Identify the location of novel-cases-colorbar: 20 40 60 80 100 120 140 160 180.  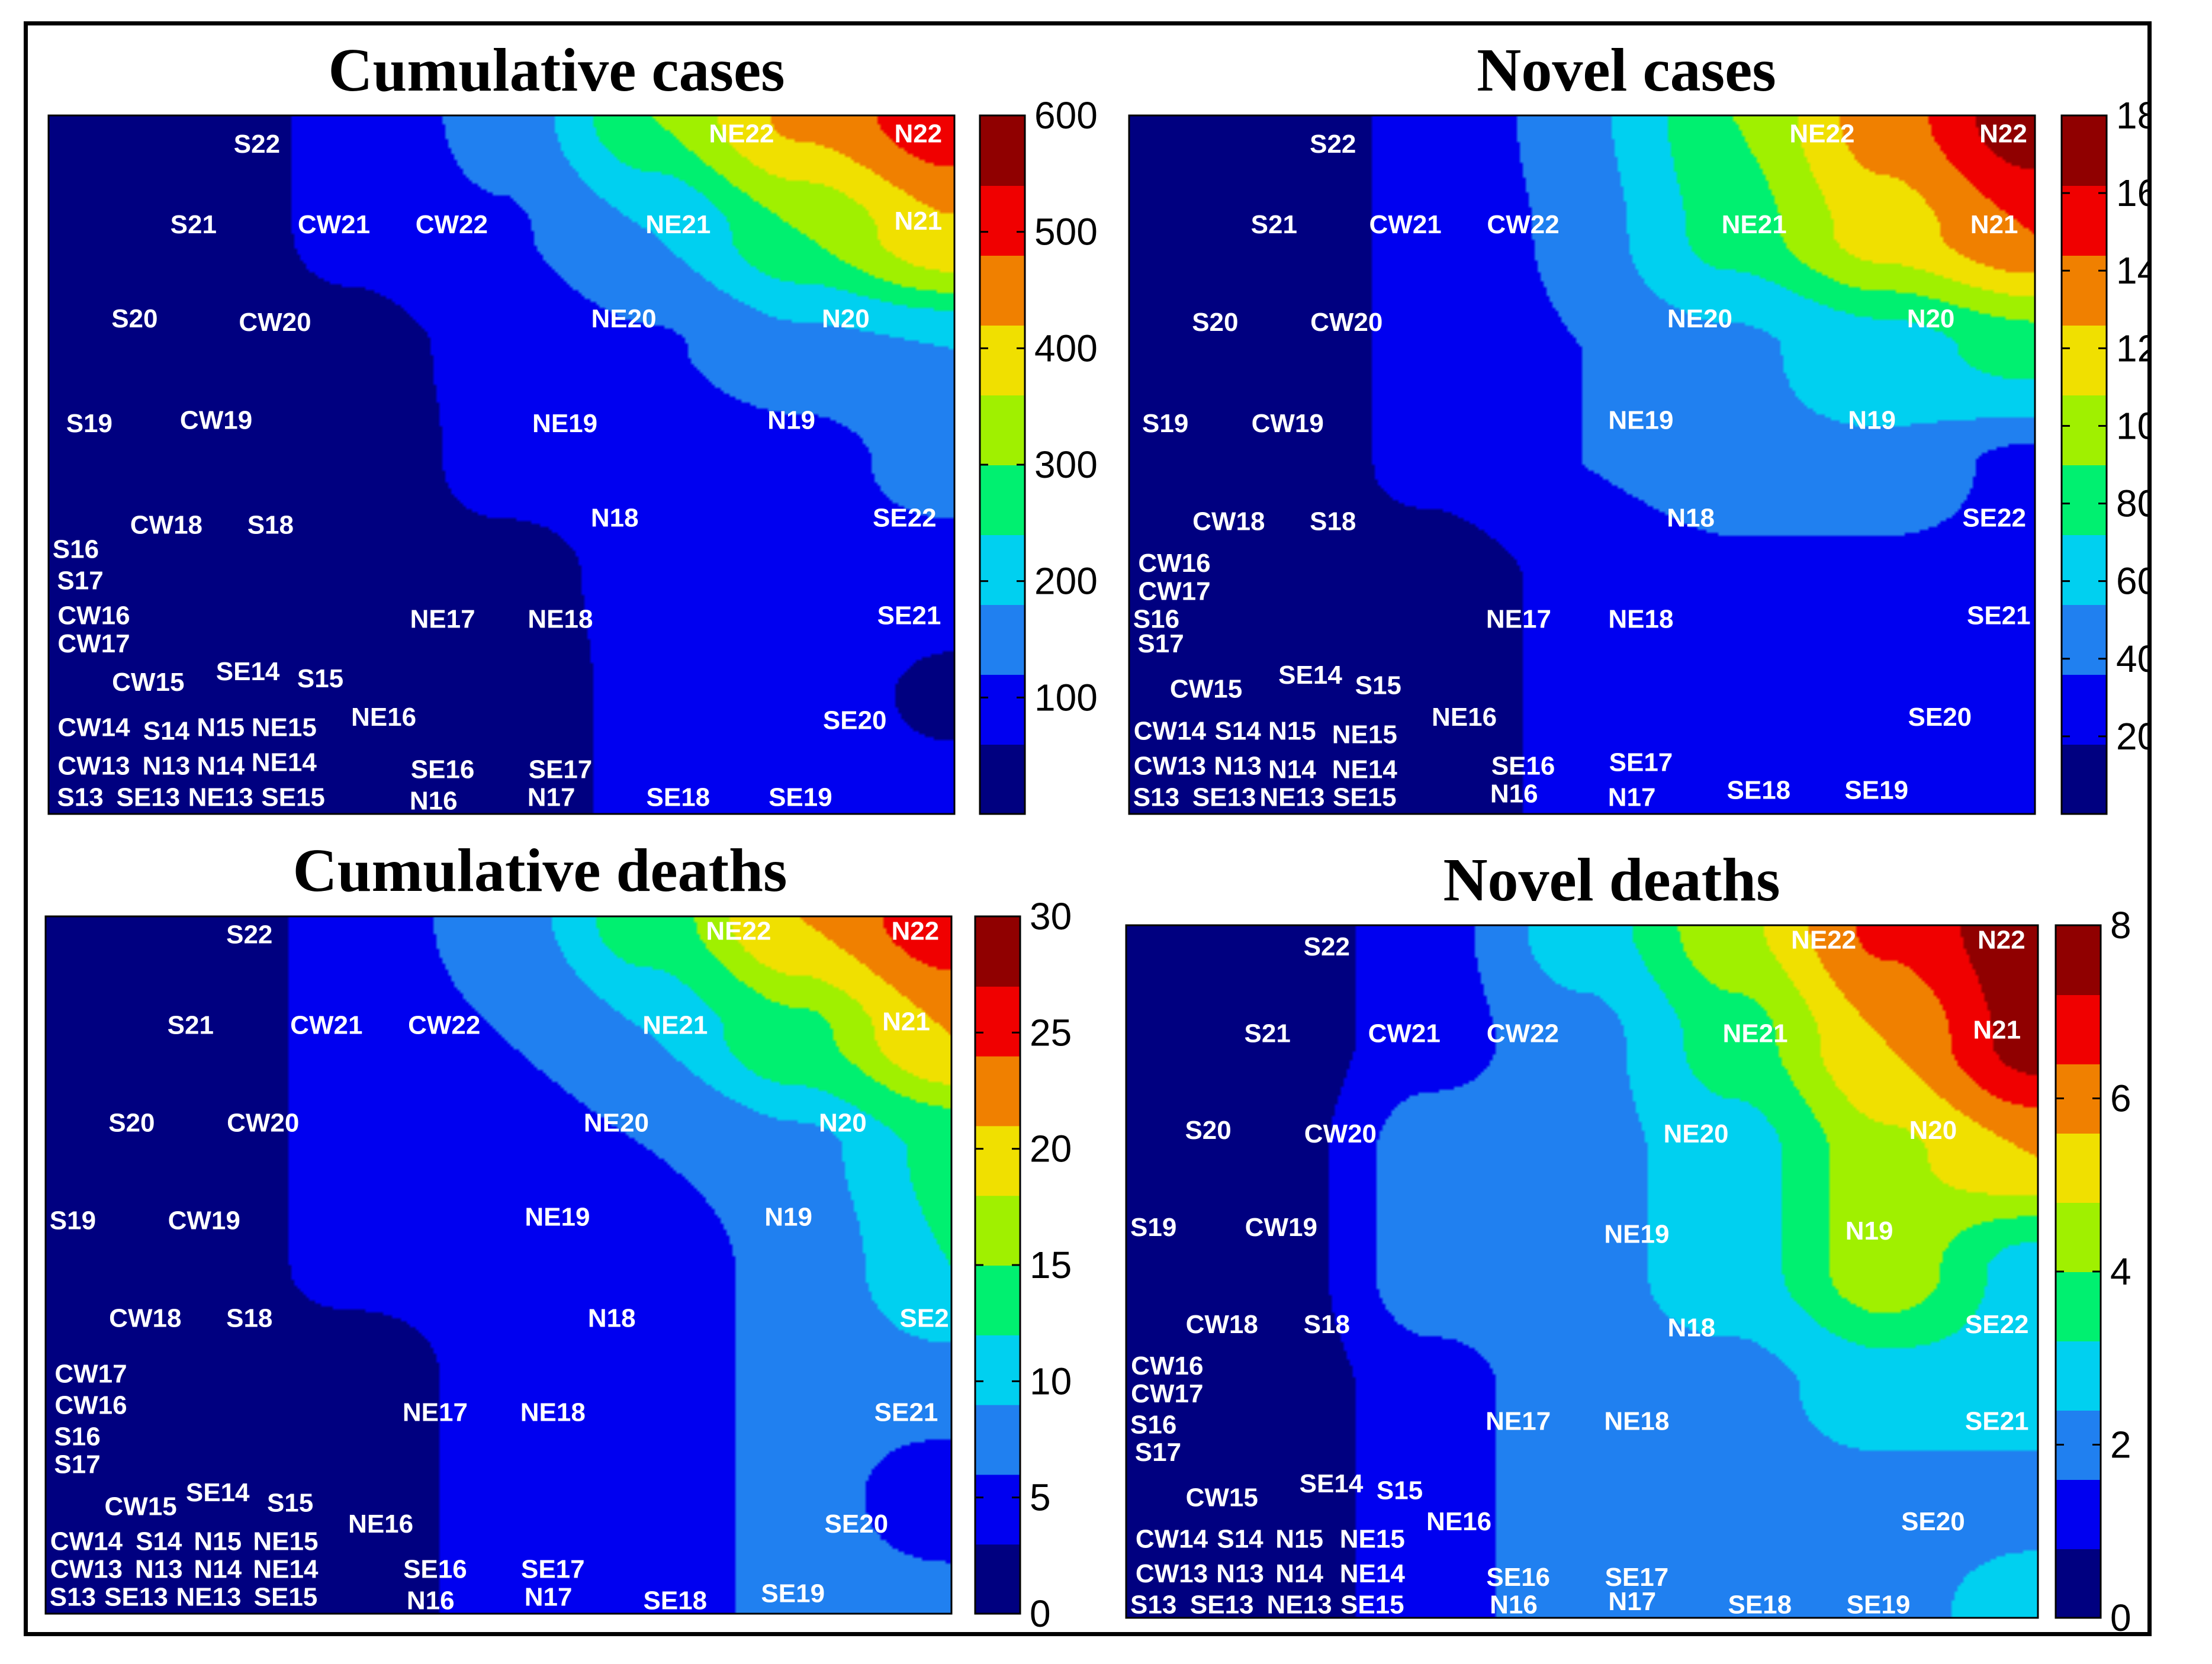
(2119, 454).